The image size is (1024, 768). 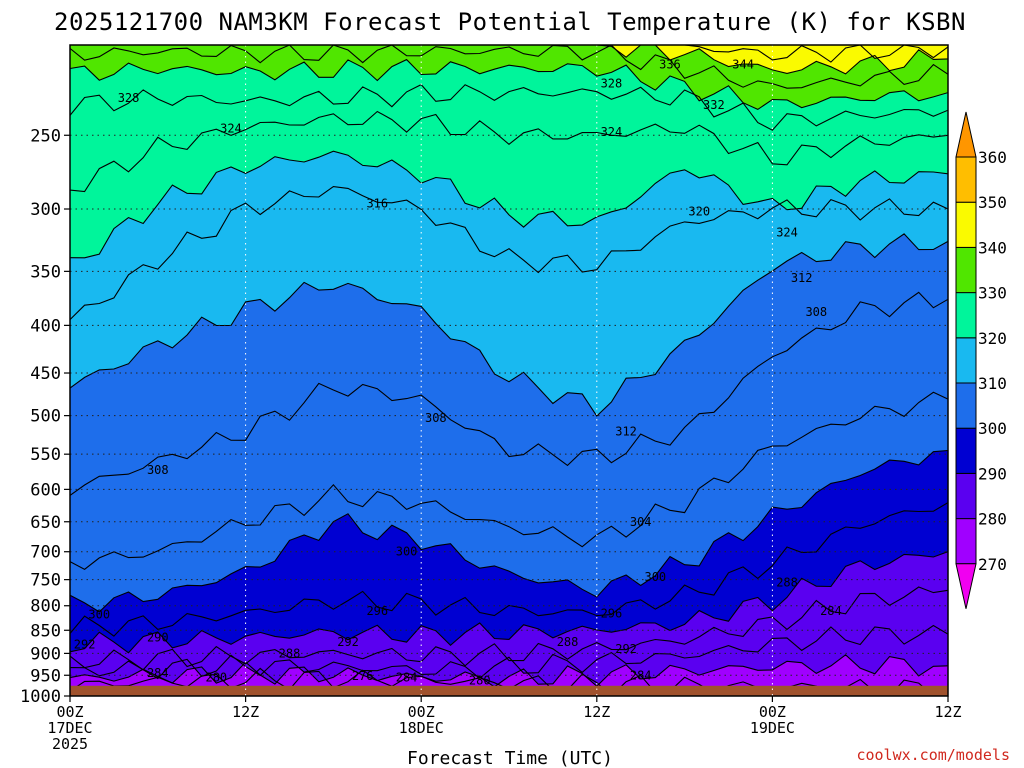 I want to click on colorbar-tick-label: 330, so click(x=992, y=293).